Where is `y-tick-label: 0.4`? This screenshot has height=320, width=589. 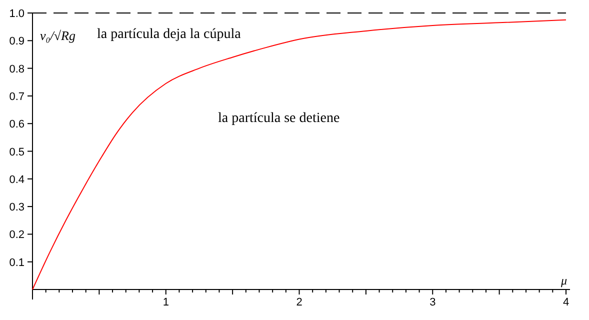
y-tick-label: 0.4 is located at coordinates (16, 180).